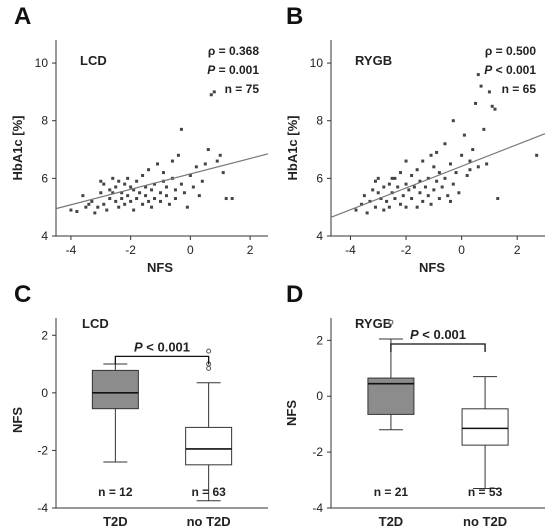 This screenshot has height=532, width=550. I want to click on y-tick-label: 0, so click(44, 393).